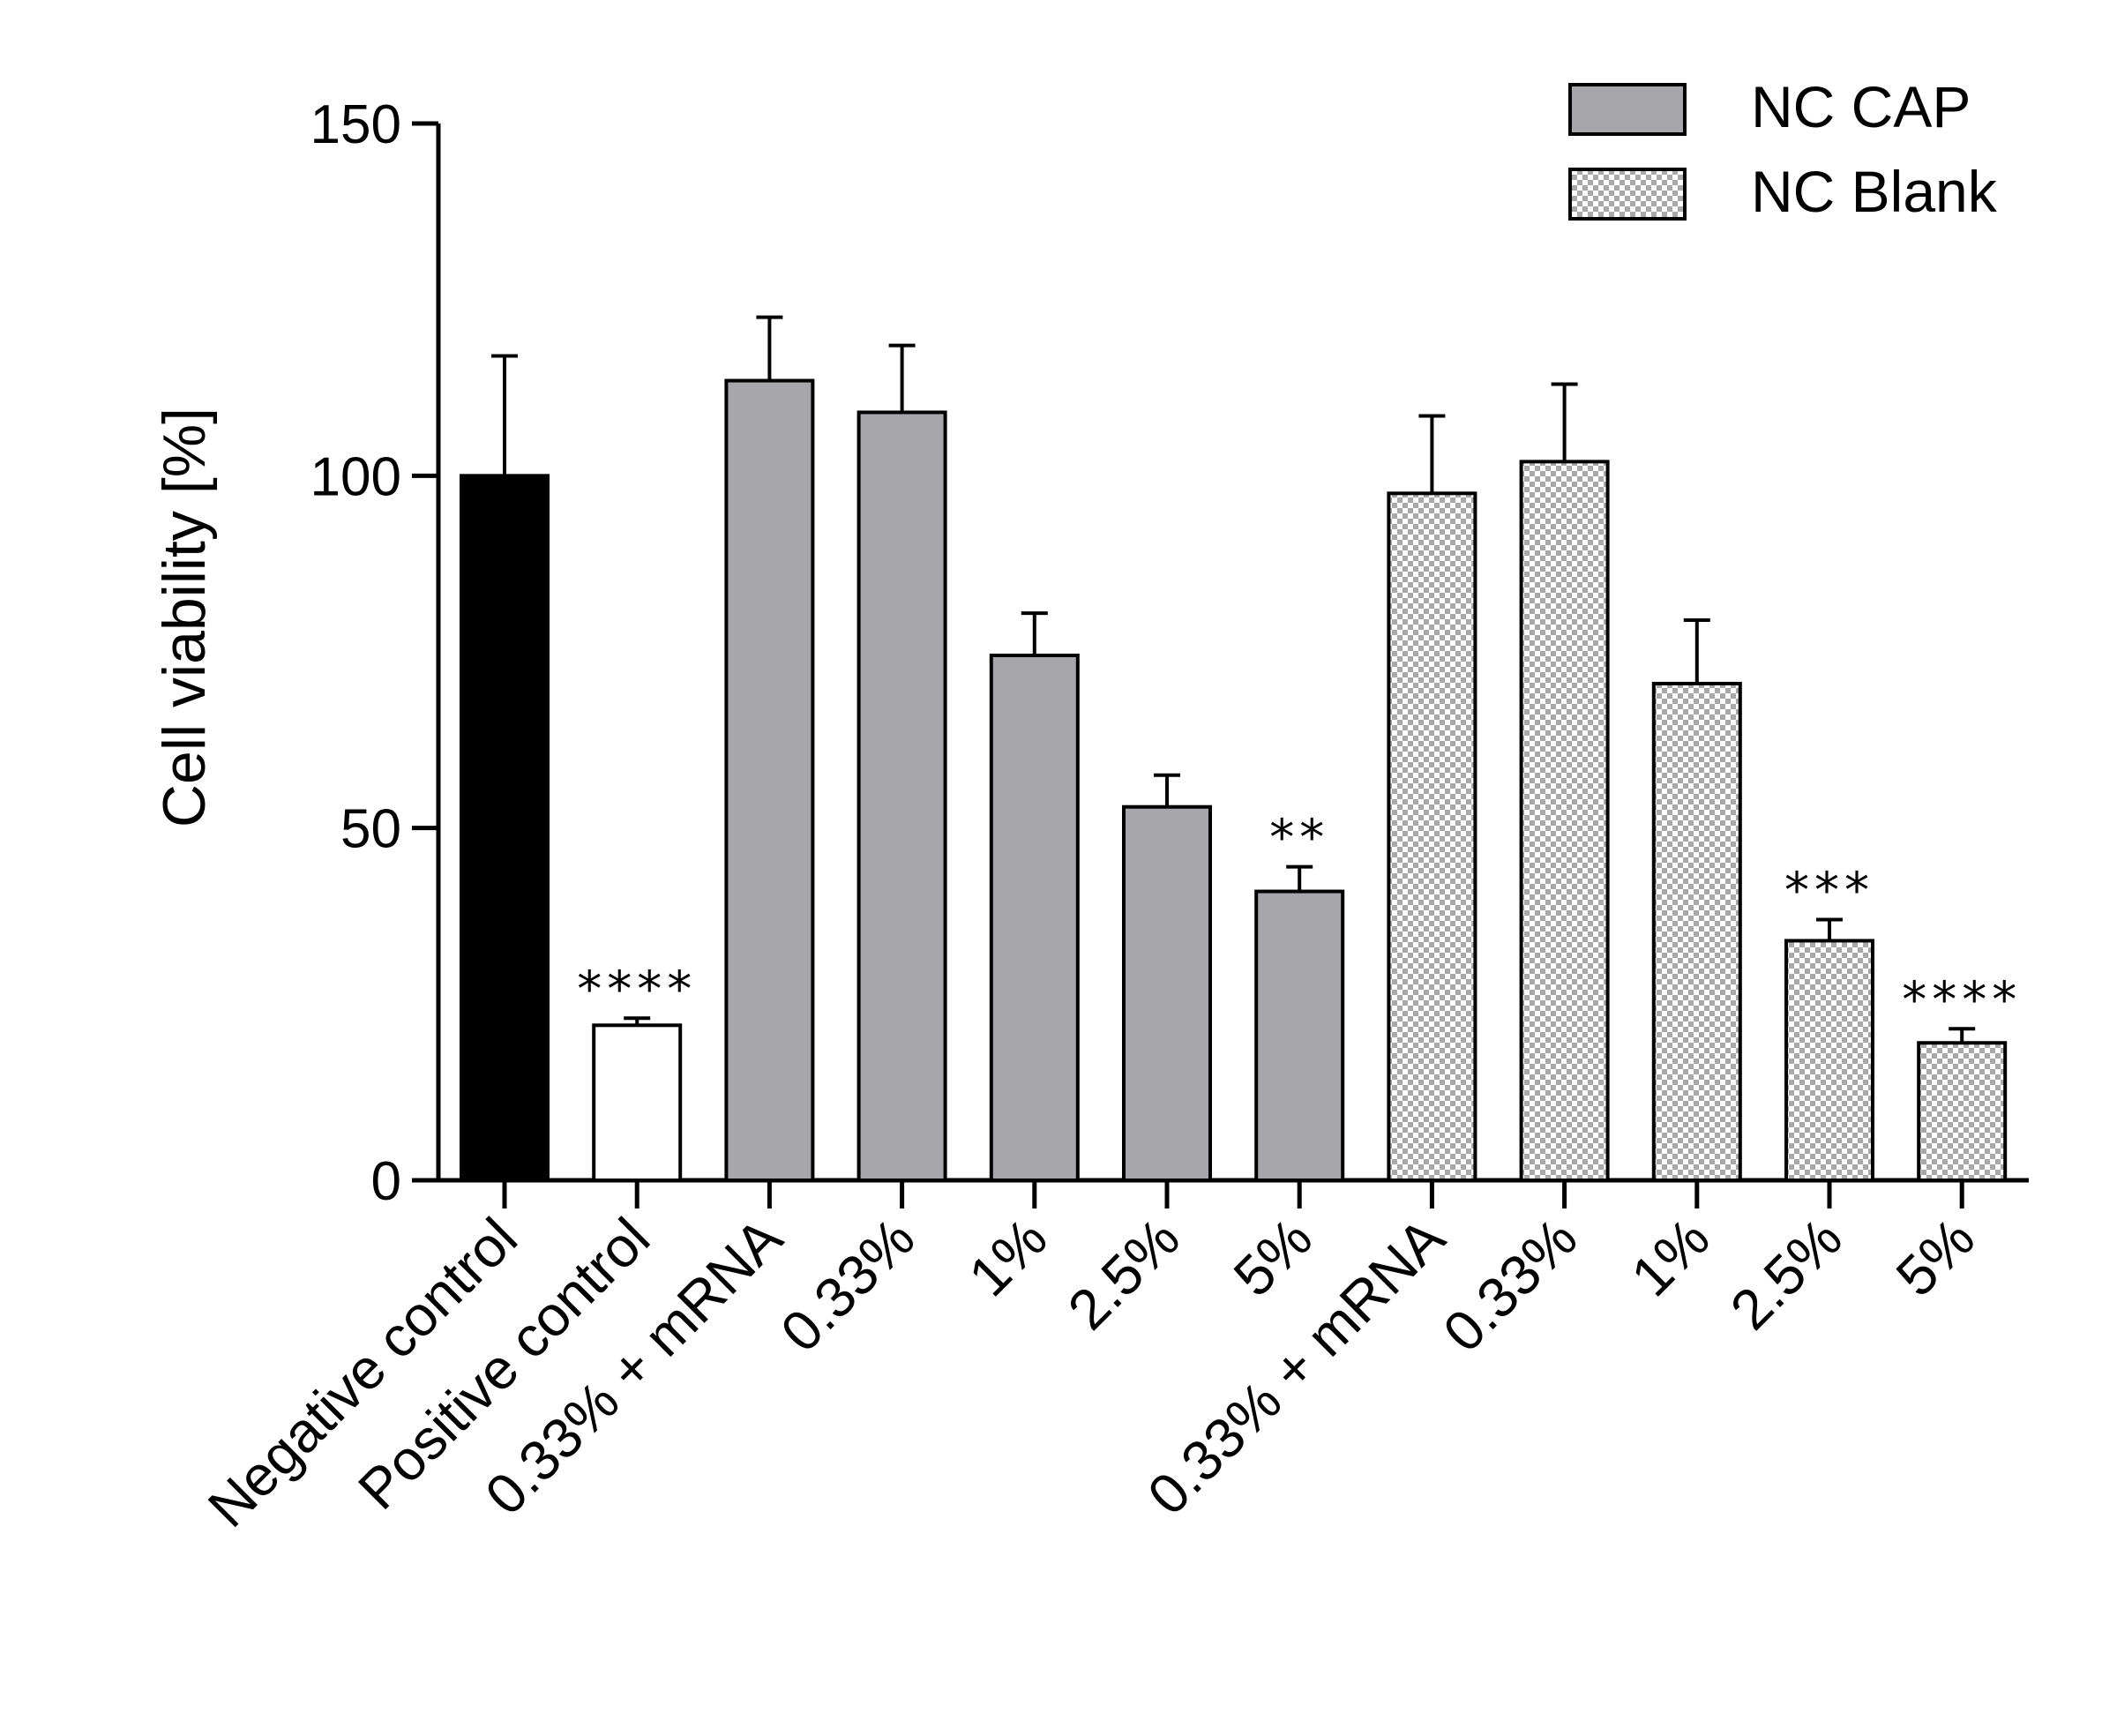  I want to click on y-tick-label: 0, so click(386, 1181).